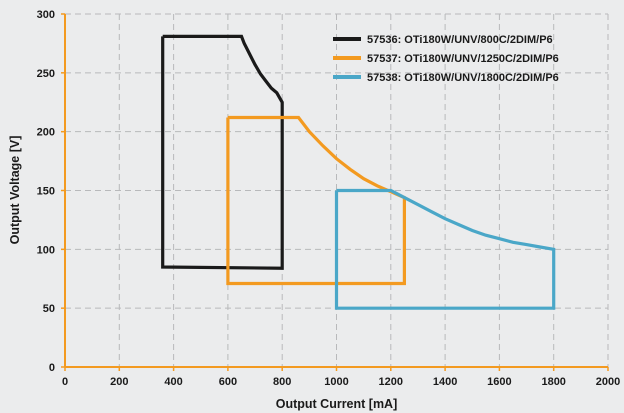 Image resolution: width=624 pixels, height=413 pixels. I want to click on x-tick-label: 200, so click(119, 382).